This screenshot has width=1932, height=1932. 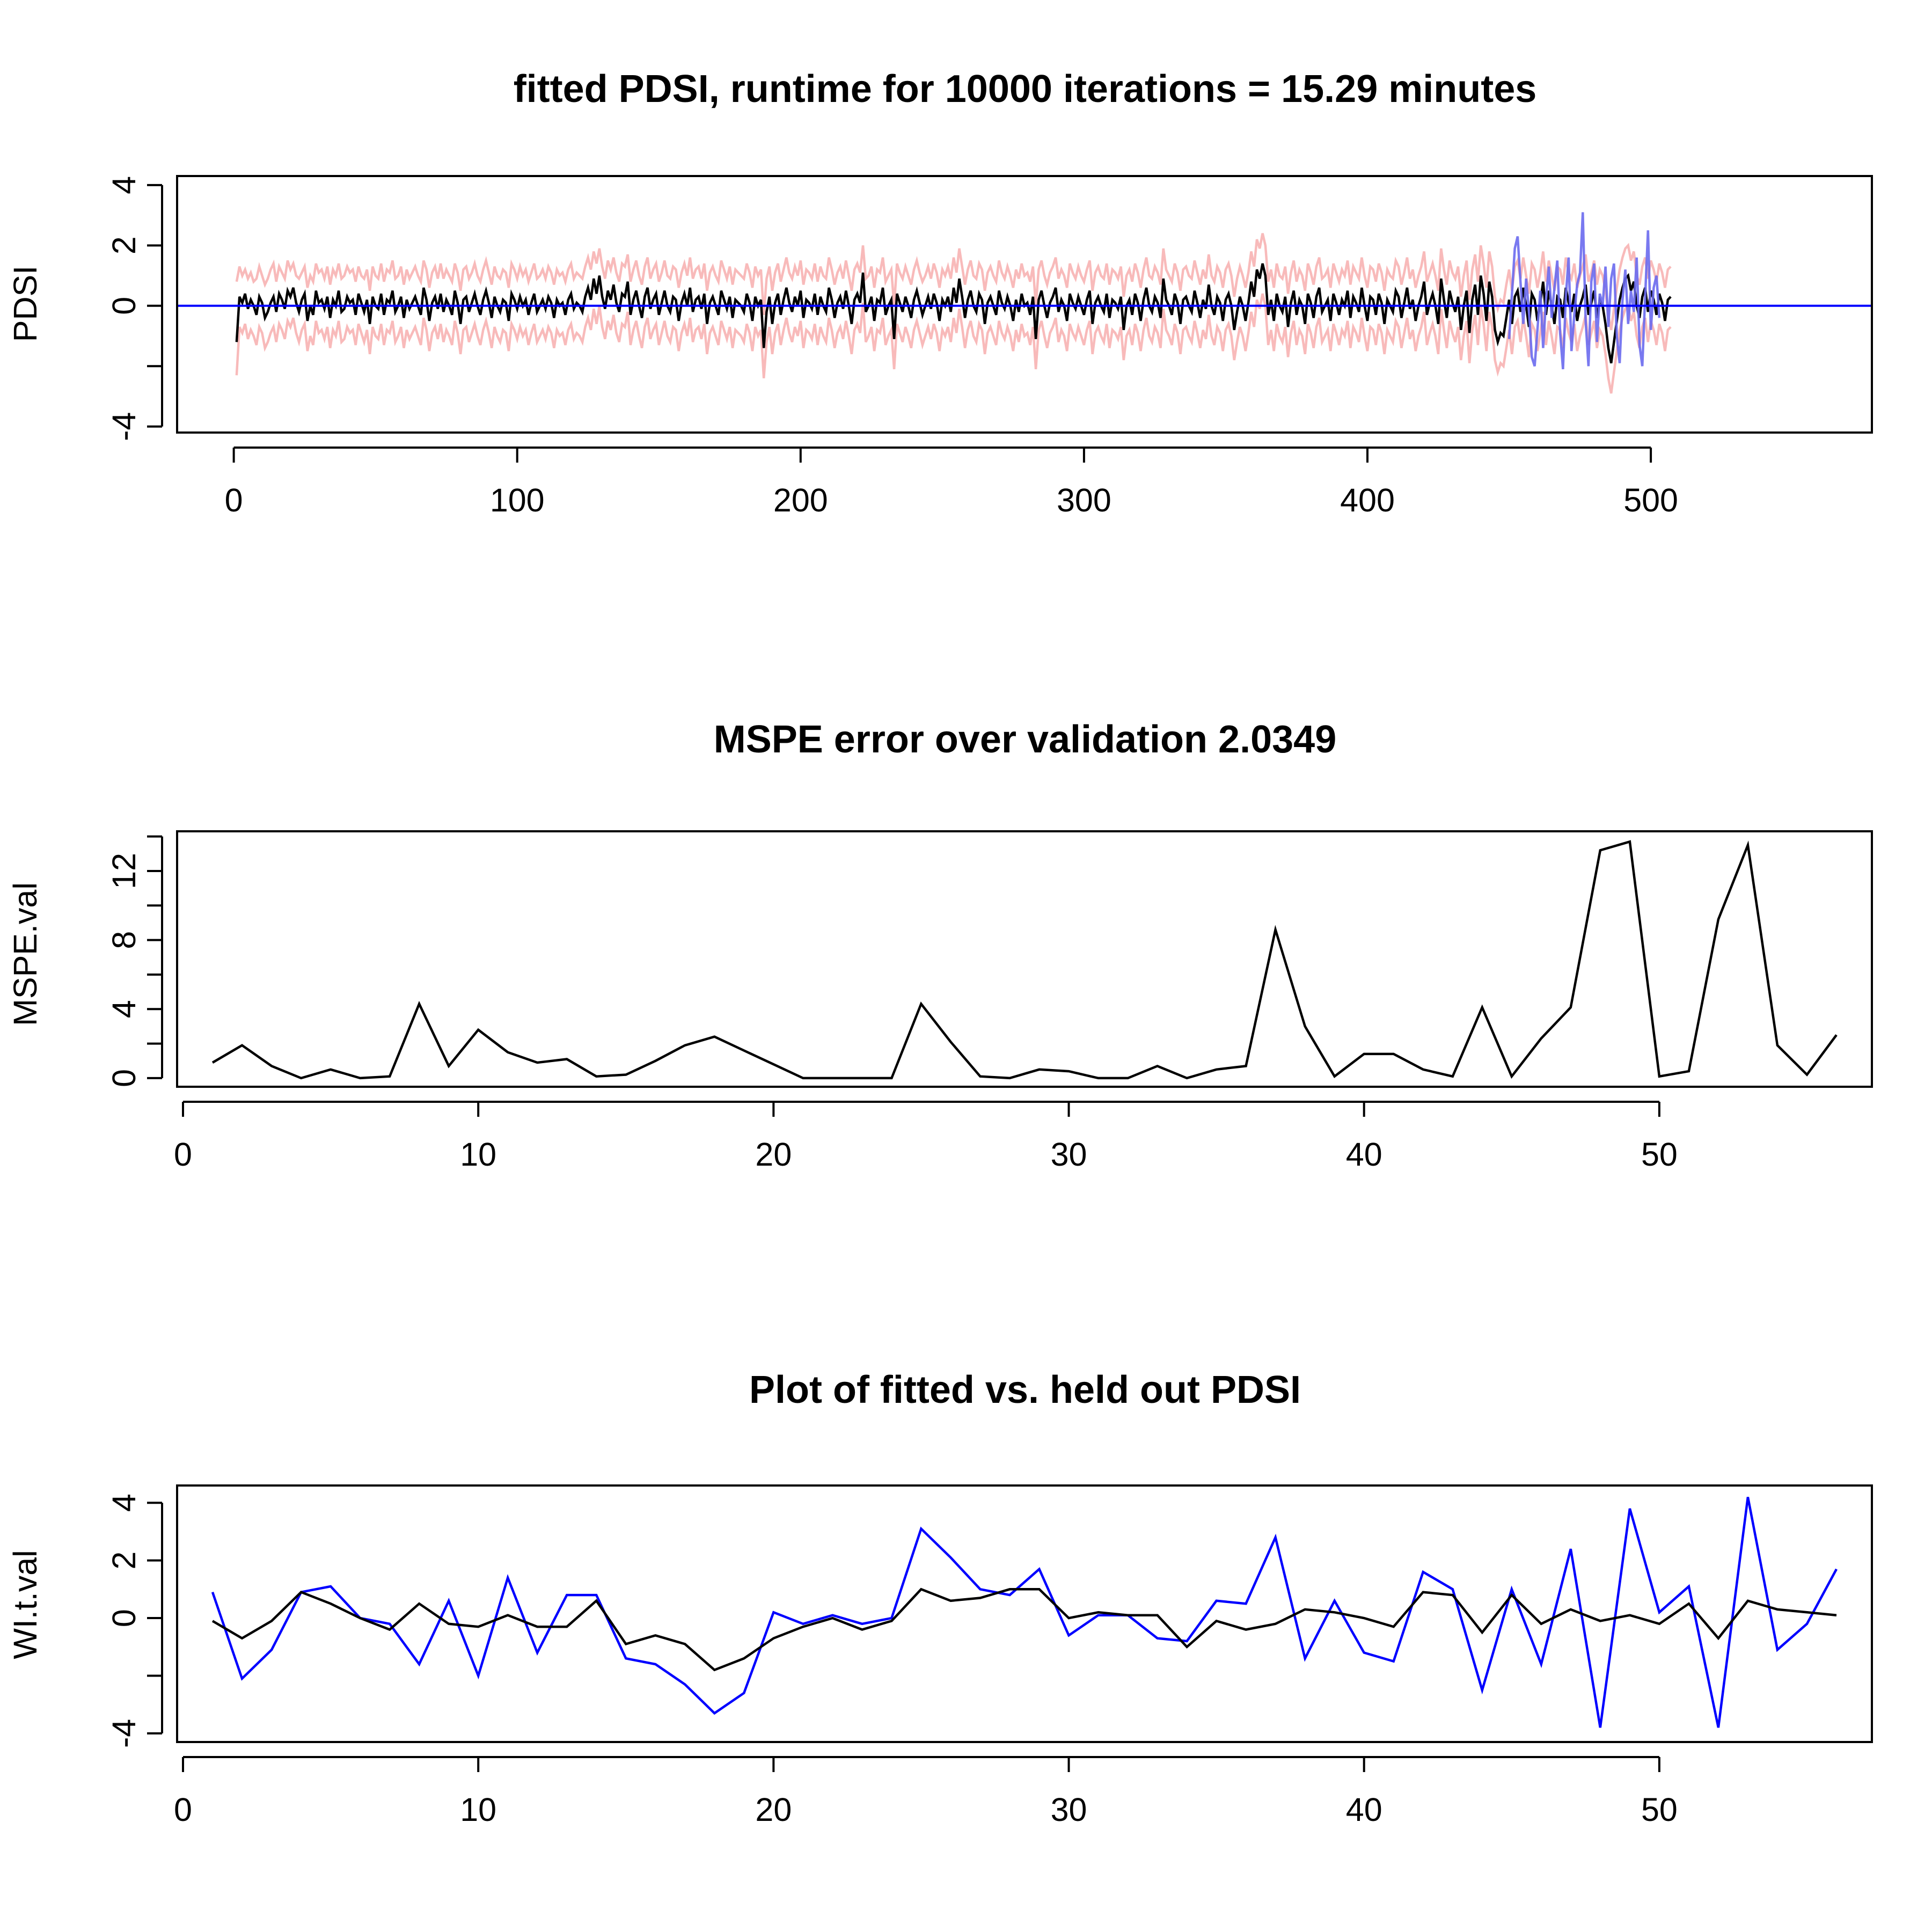 What do you see at coordinates (953, 282) in the screenshot?
I see `upper-credible-band` at bounding box center [953, 282].